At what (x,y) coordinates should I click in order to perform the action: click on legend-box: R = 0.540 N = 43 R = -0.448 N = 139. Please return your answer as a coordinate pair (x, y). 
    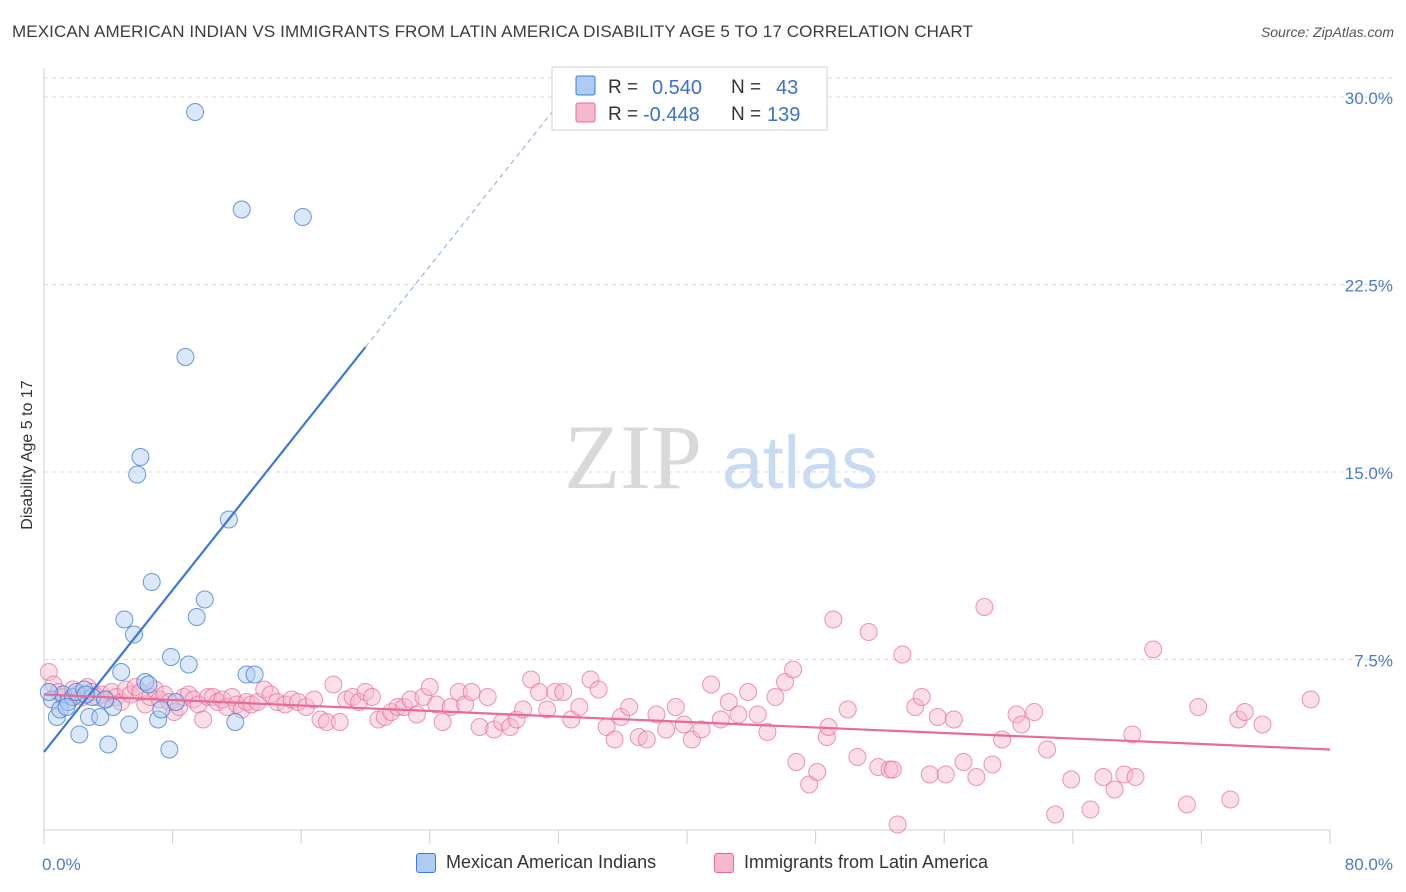
    Looking at the image, I should click on (689, 98).